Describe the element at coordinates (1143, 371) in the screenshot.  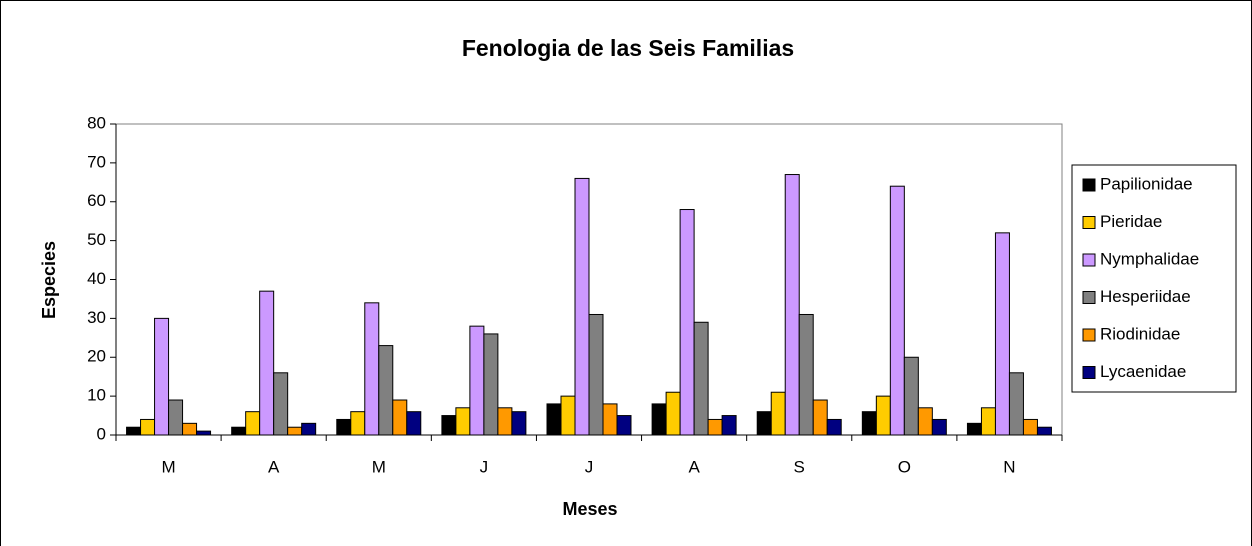
I see `legend-label: Lycaenidae` at that location.